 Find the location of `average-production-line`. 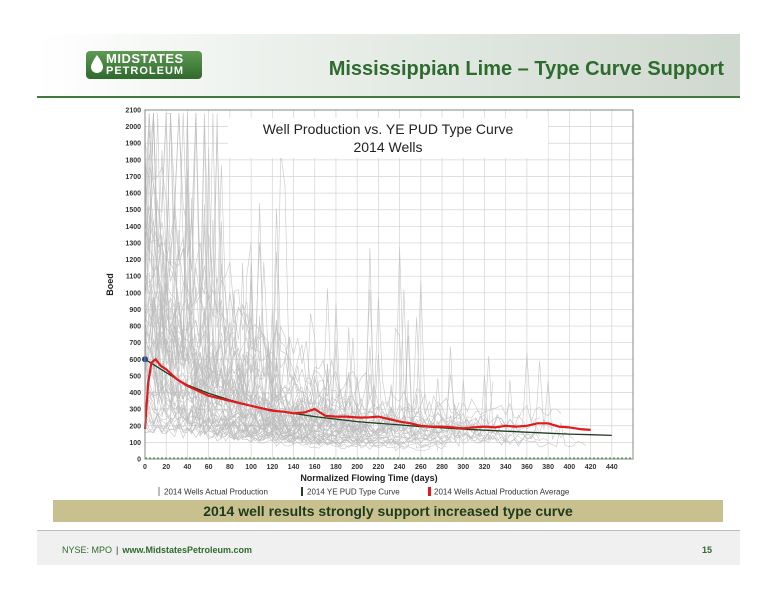

average-production-line is located at coordinates (367, 394).